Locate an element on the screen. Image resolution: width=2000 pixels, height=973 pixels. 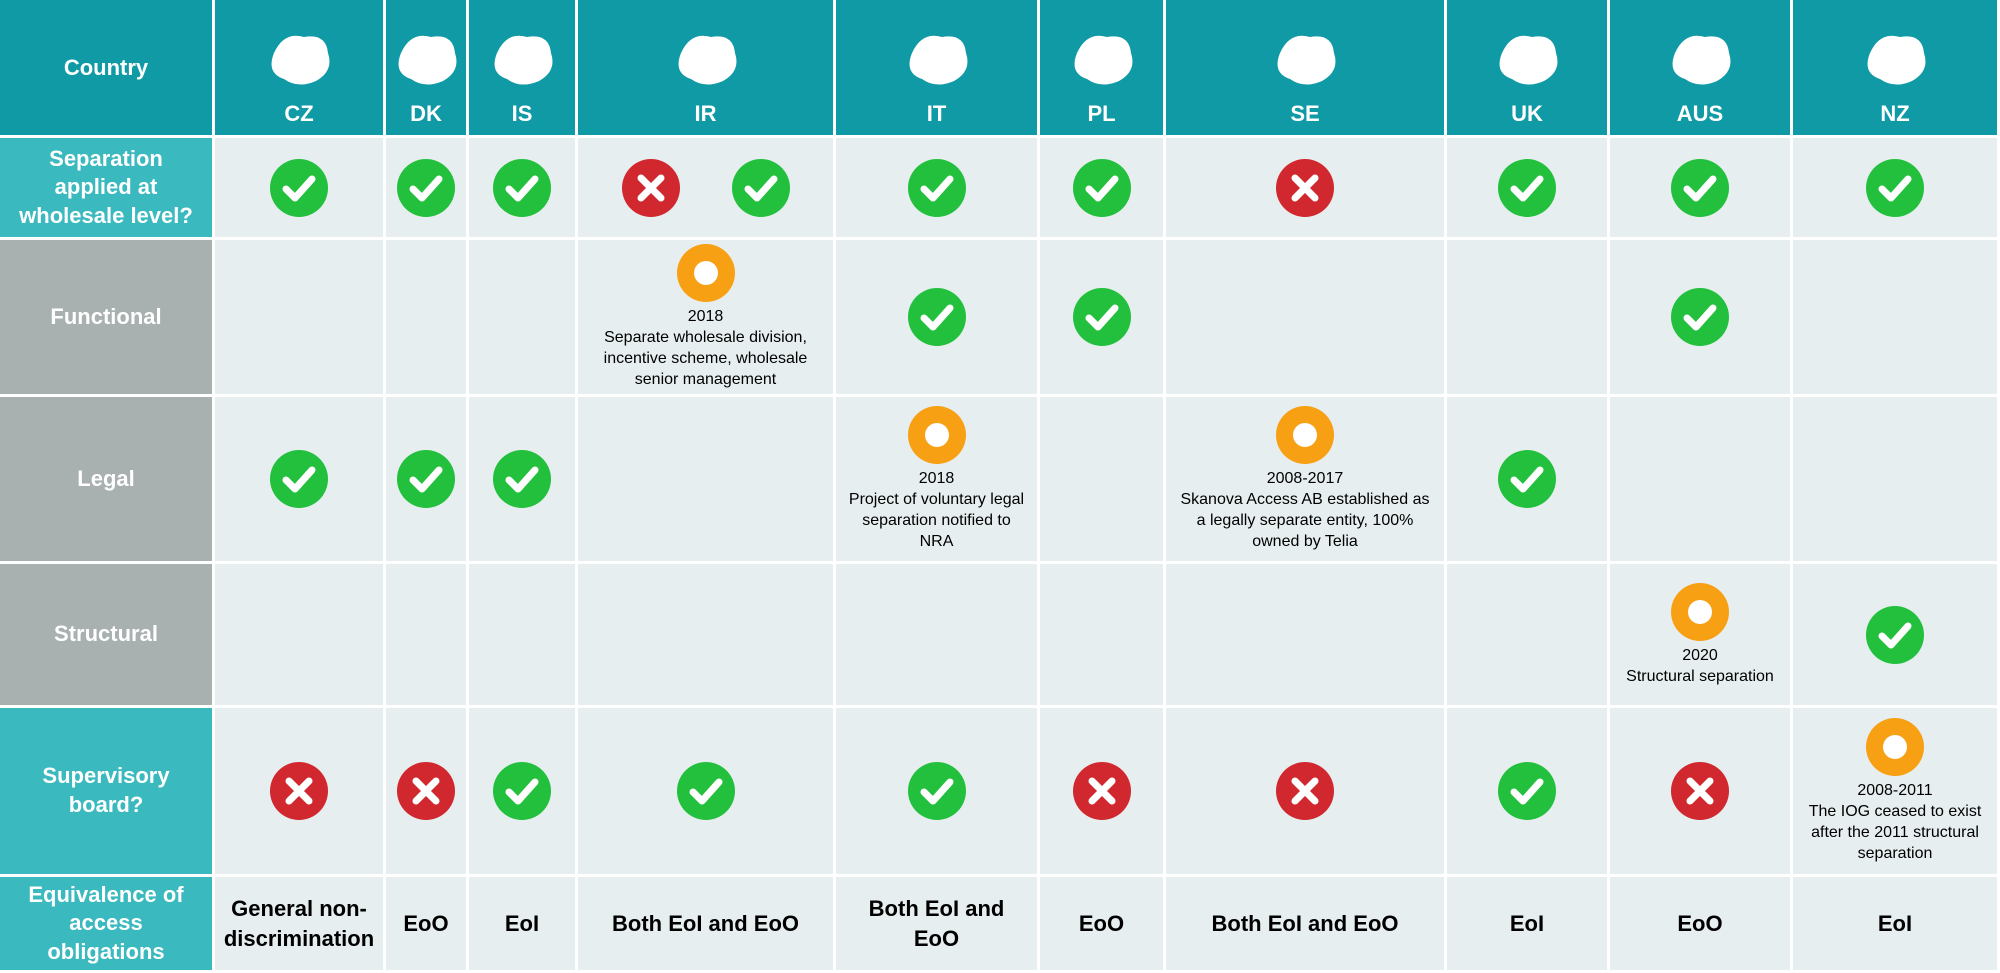
note-text: Structural separation is located at coordinates (1700, 676).